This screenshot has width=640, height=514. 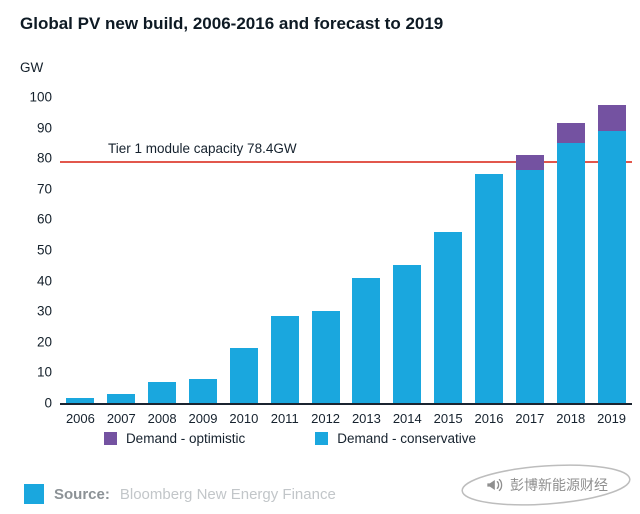 I want to click on y-tick: 40, so click(x=44, y=281).